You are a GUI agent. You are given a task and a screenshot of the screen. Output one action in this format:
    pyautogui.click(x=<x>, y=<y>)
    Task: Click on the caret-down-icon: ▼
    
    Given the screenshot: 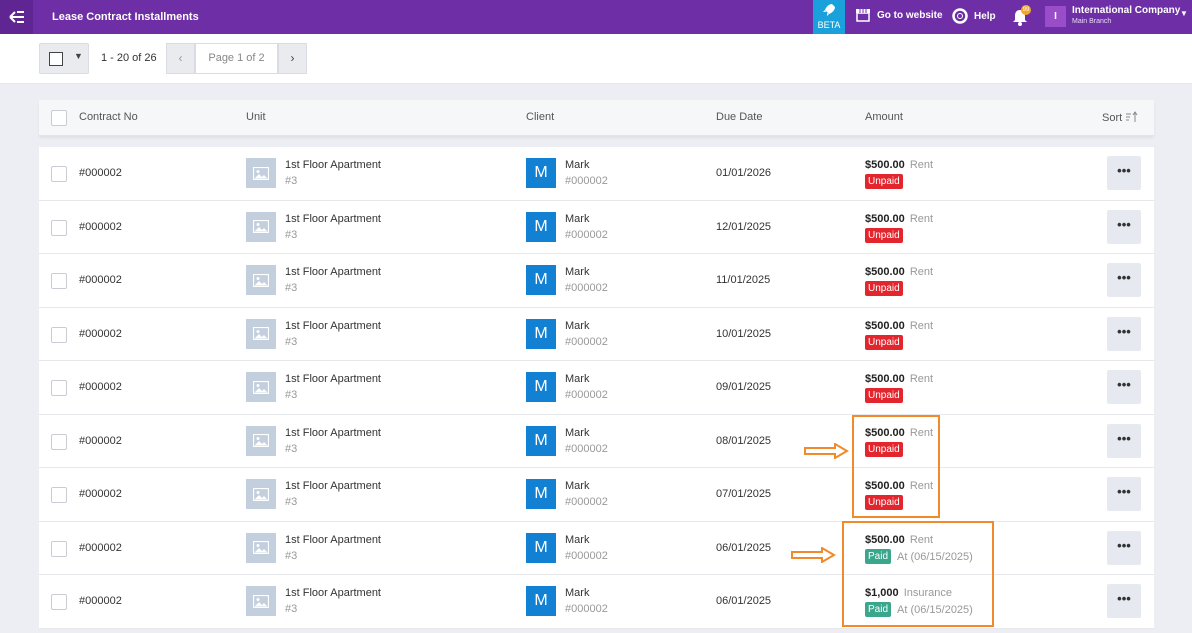 What is the action you would take?
    pyautogui.click(x=1184, y=13)
    